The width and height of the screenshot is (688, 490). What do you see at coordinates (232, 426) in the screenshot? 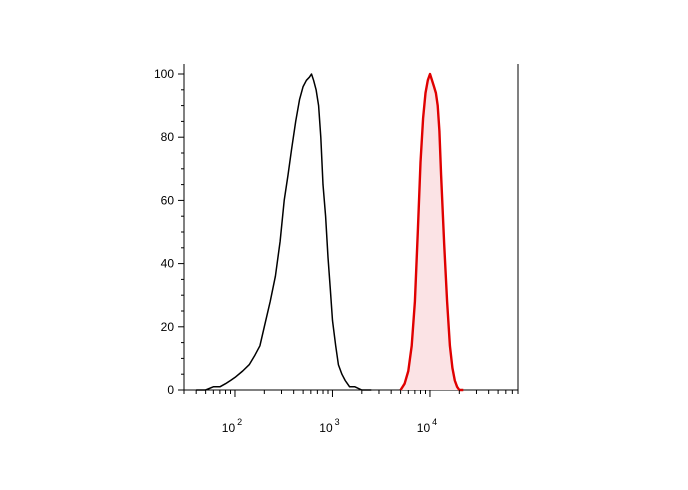
I see `x-tick-label: 10 2` at bounding box center [232, 426].